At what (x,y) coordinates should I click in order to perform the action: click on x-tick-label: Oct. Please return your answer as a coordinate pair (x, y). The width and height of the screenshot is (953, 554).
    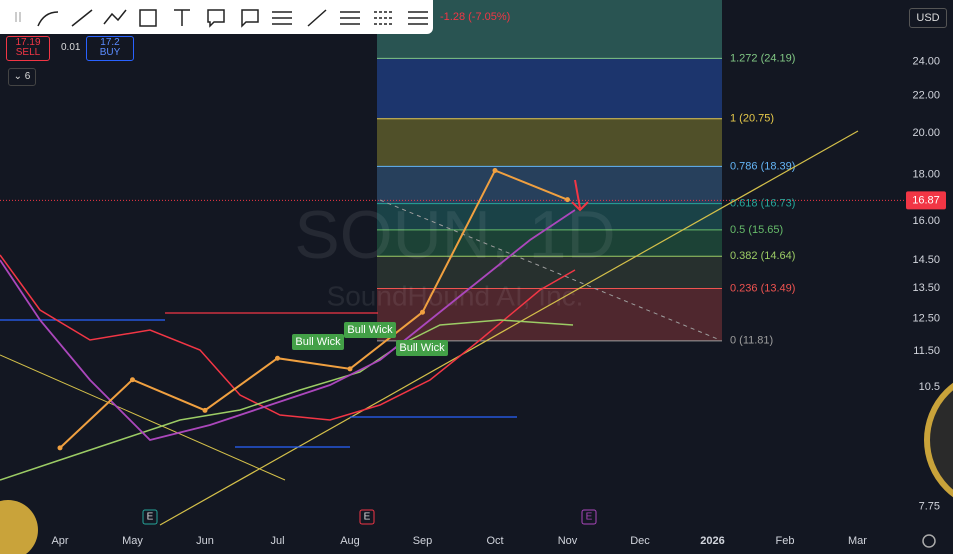
    Looking at the image, I should click on (494, 541).